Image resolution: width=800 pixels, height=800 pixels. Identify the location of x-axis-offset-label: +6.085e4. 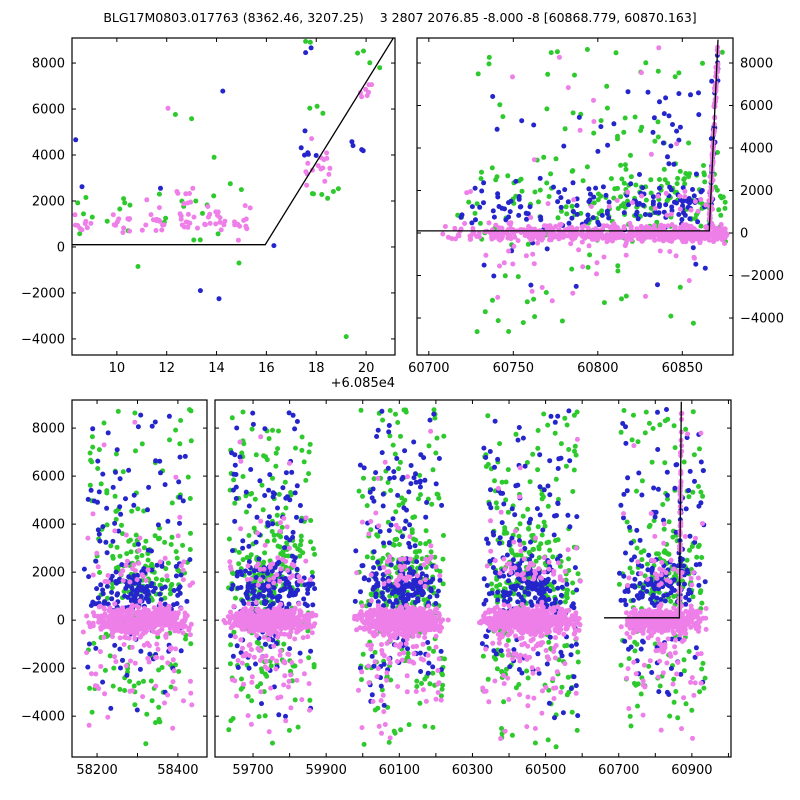
(363, 383).